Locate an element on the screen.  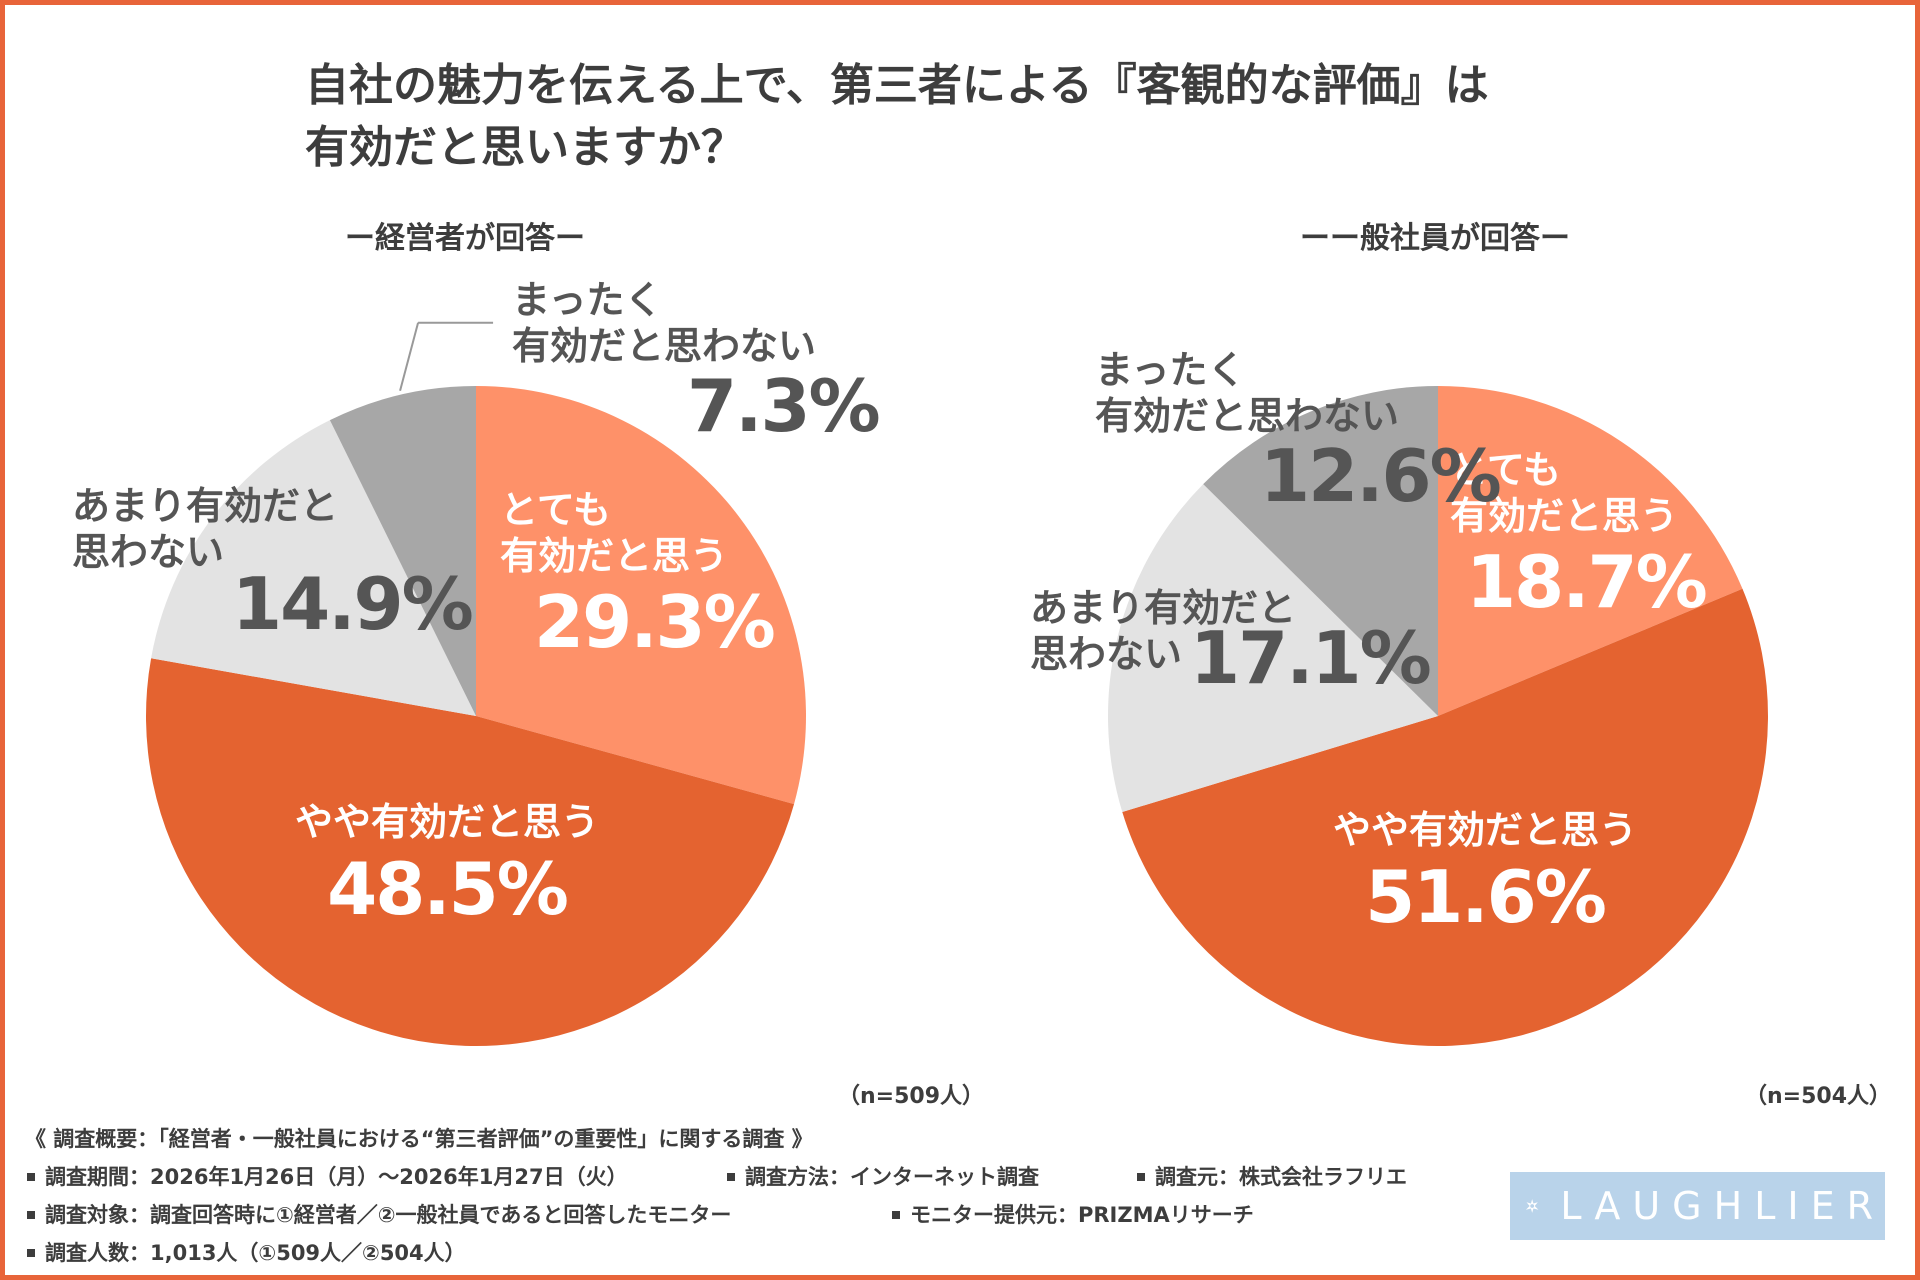
right-label-very-effective: とても 有効だと思う 18.7% is located at coordinates (1579, 536).